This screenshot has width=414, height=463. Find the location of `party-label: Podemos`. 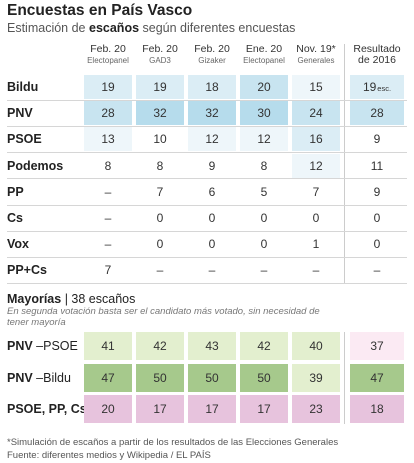

party-label: Podemos is located at coordinates (35, 165).